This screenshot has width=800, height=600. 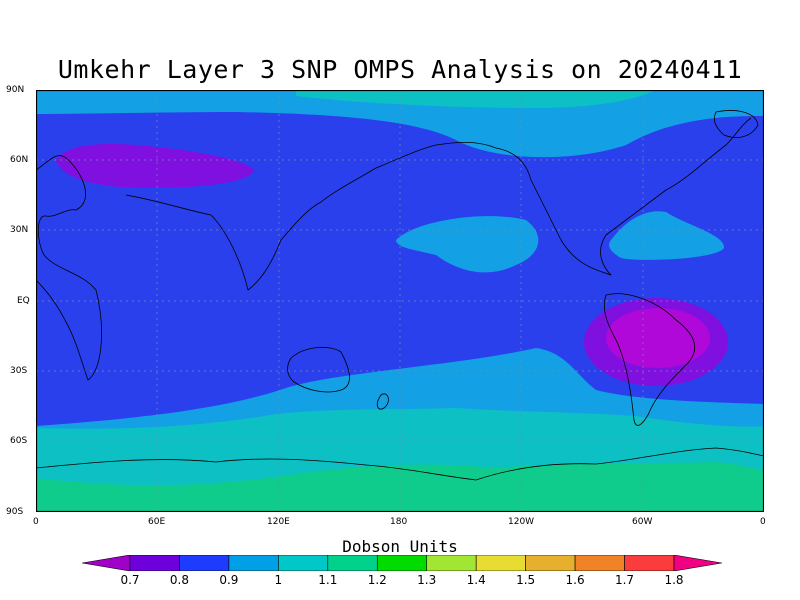 I want to click on lon-label: 180, so click(x=399, y=522).